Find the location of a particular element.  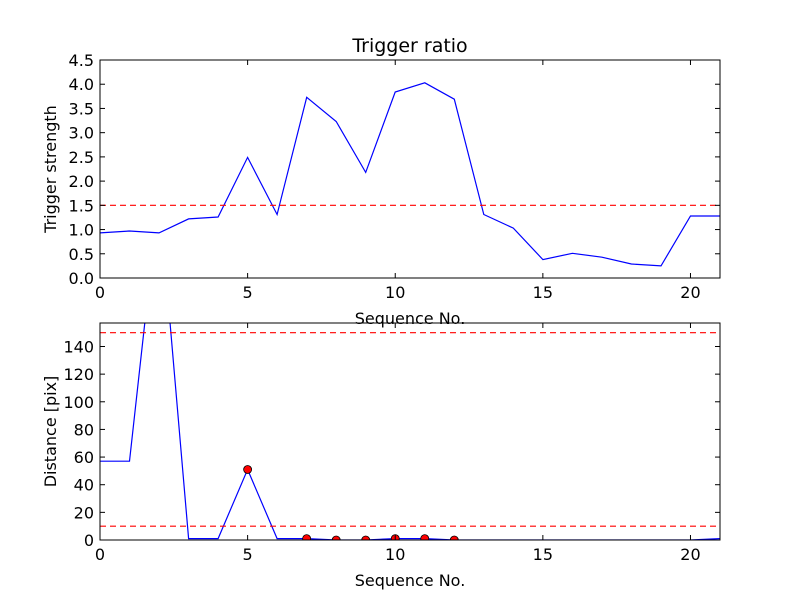

y-tick-label: 80 is located at coordinates (84, 429).